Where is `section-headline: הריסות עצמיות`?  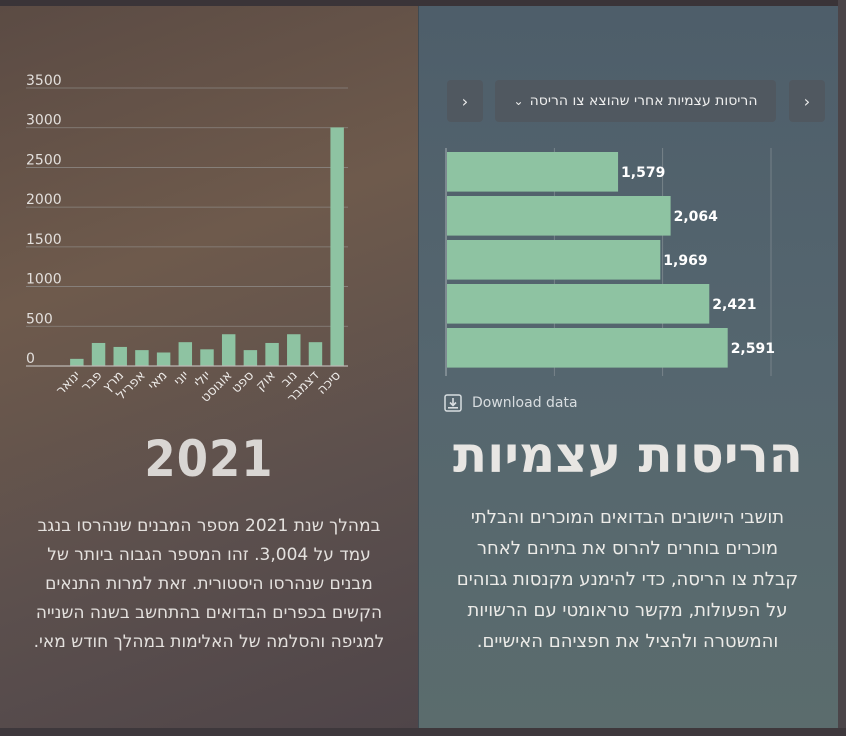
section-headline: הריסות עצמיות is located at coordinates (628, 455).